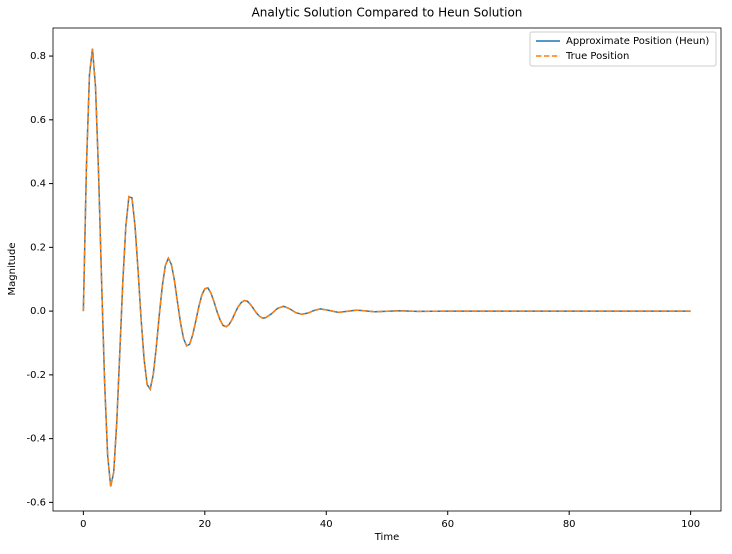 This screenshot has width=732, height=554. Describe the element at coordinates (447, 524) in the screenshot. I see `x-tick-label: 60` at that location.